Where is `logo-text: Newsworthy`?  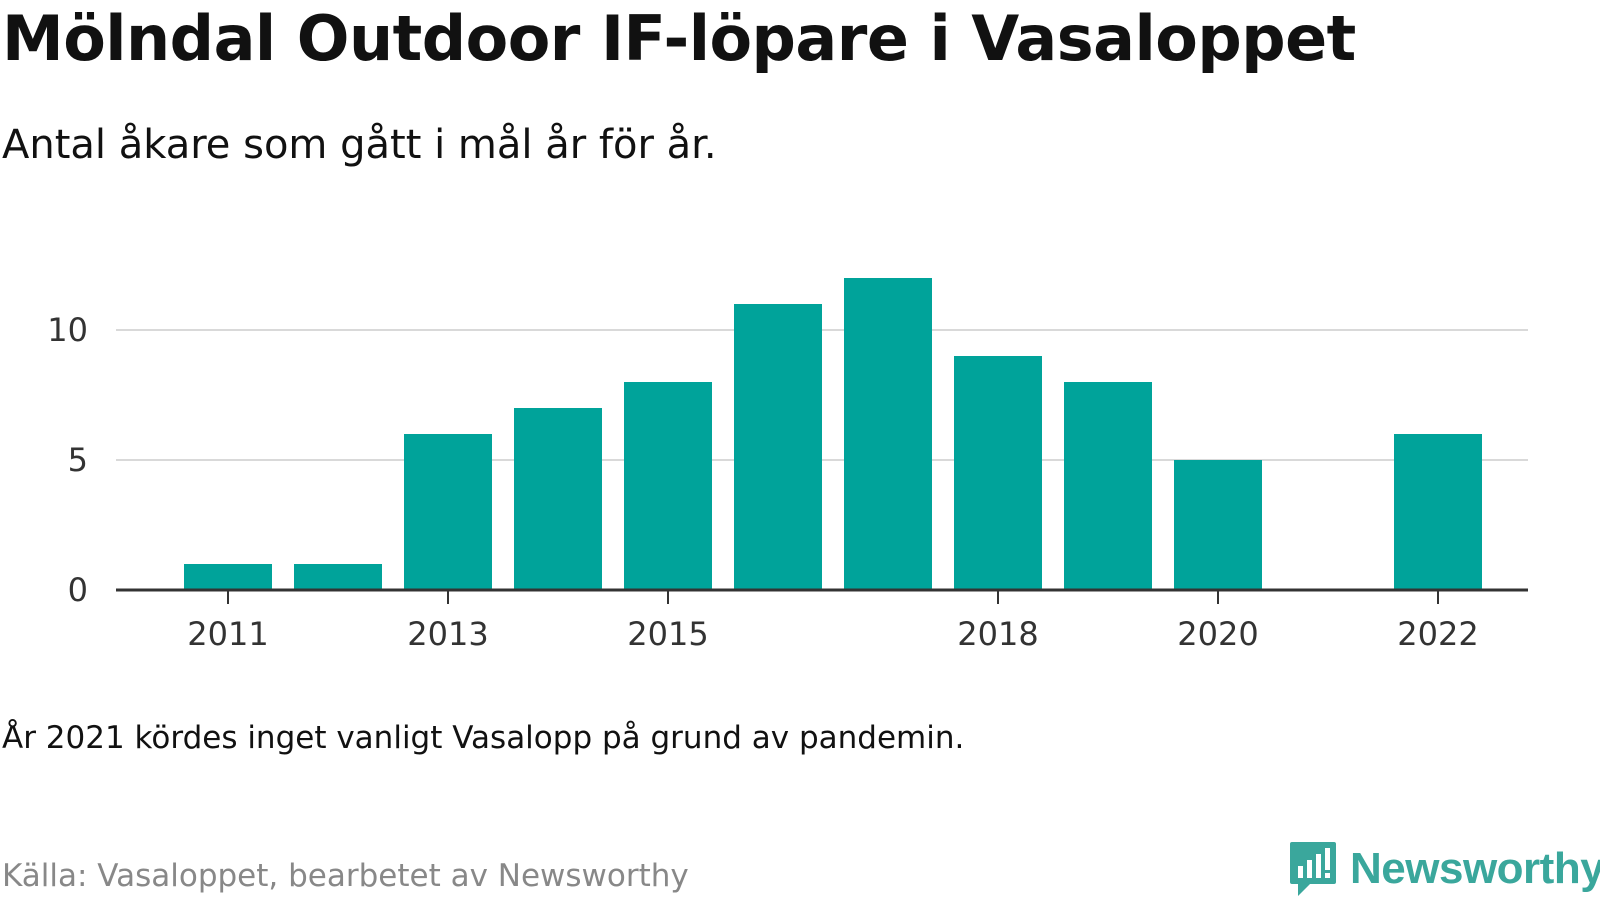 logo-text: Newsworthy is located at coordinates (1475, 868).